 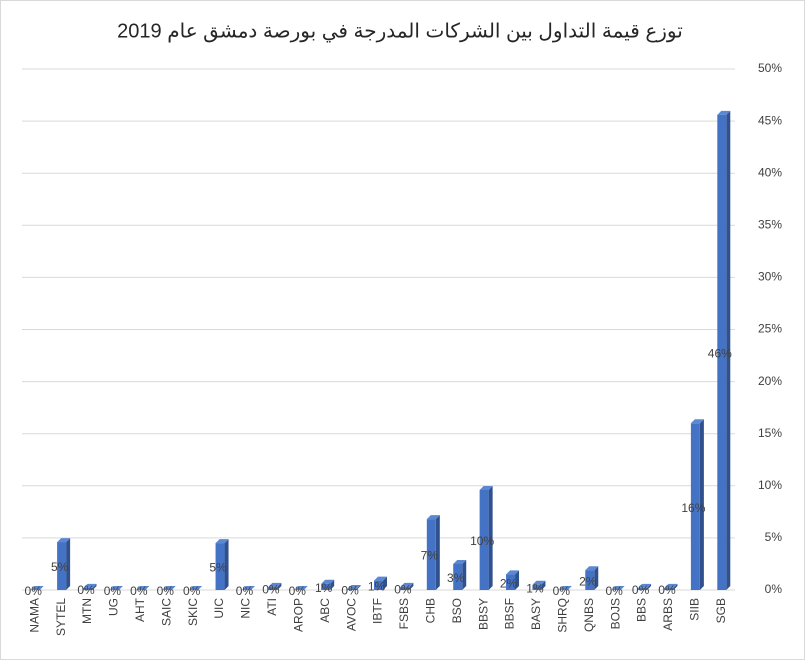 I want to click on x-tick-label: BBSF, so click(x=510, y=613).